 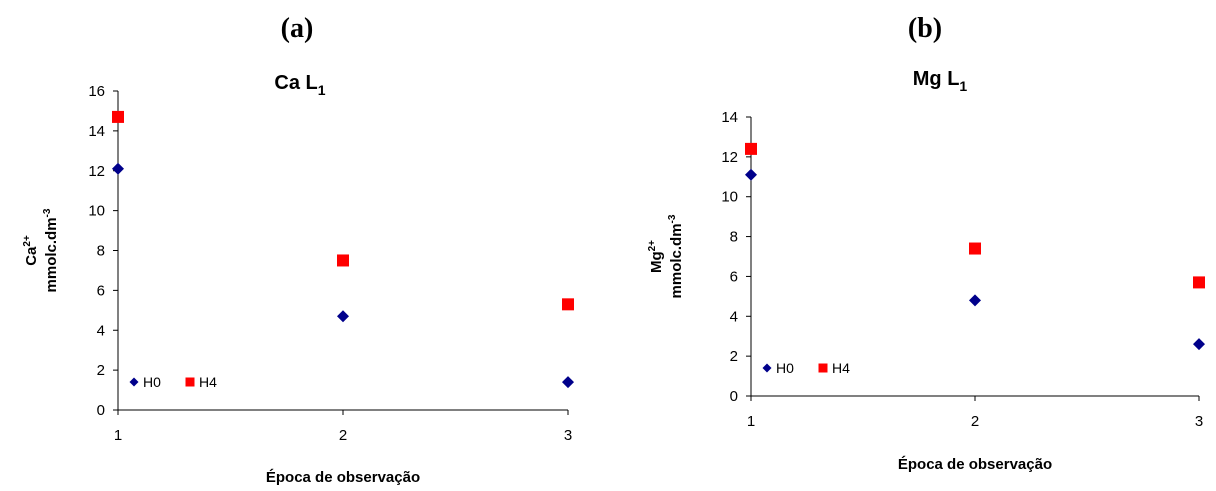 I want to click on y-tick-label: 16, so click(x=96, y=91).